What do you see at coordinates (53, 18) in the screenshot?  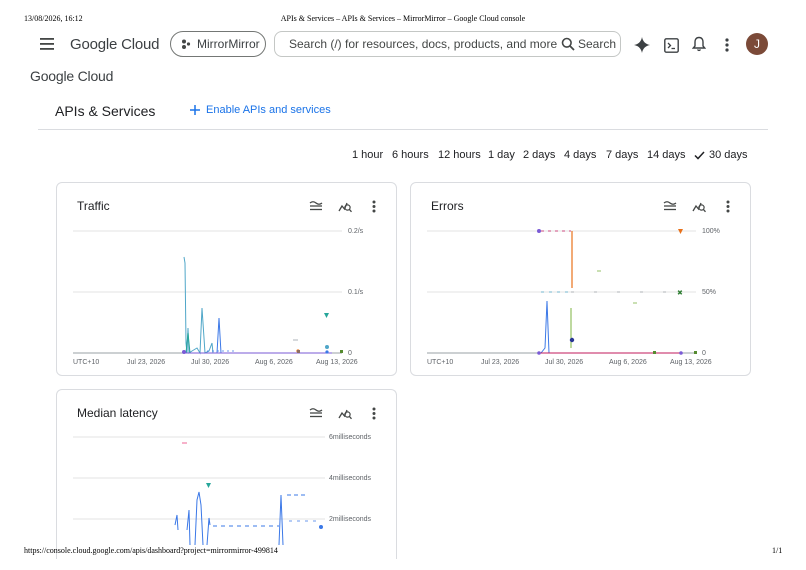 I see `print-datetime: 13/08/2026, 16:12` at bounding box center [53, 18].